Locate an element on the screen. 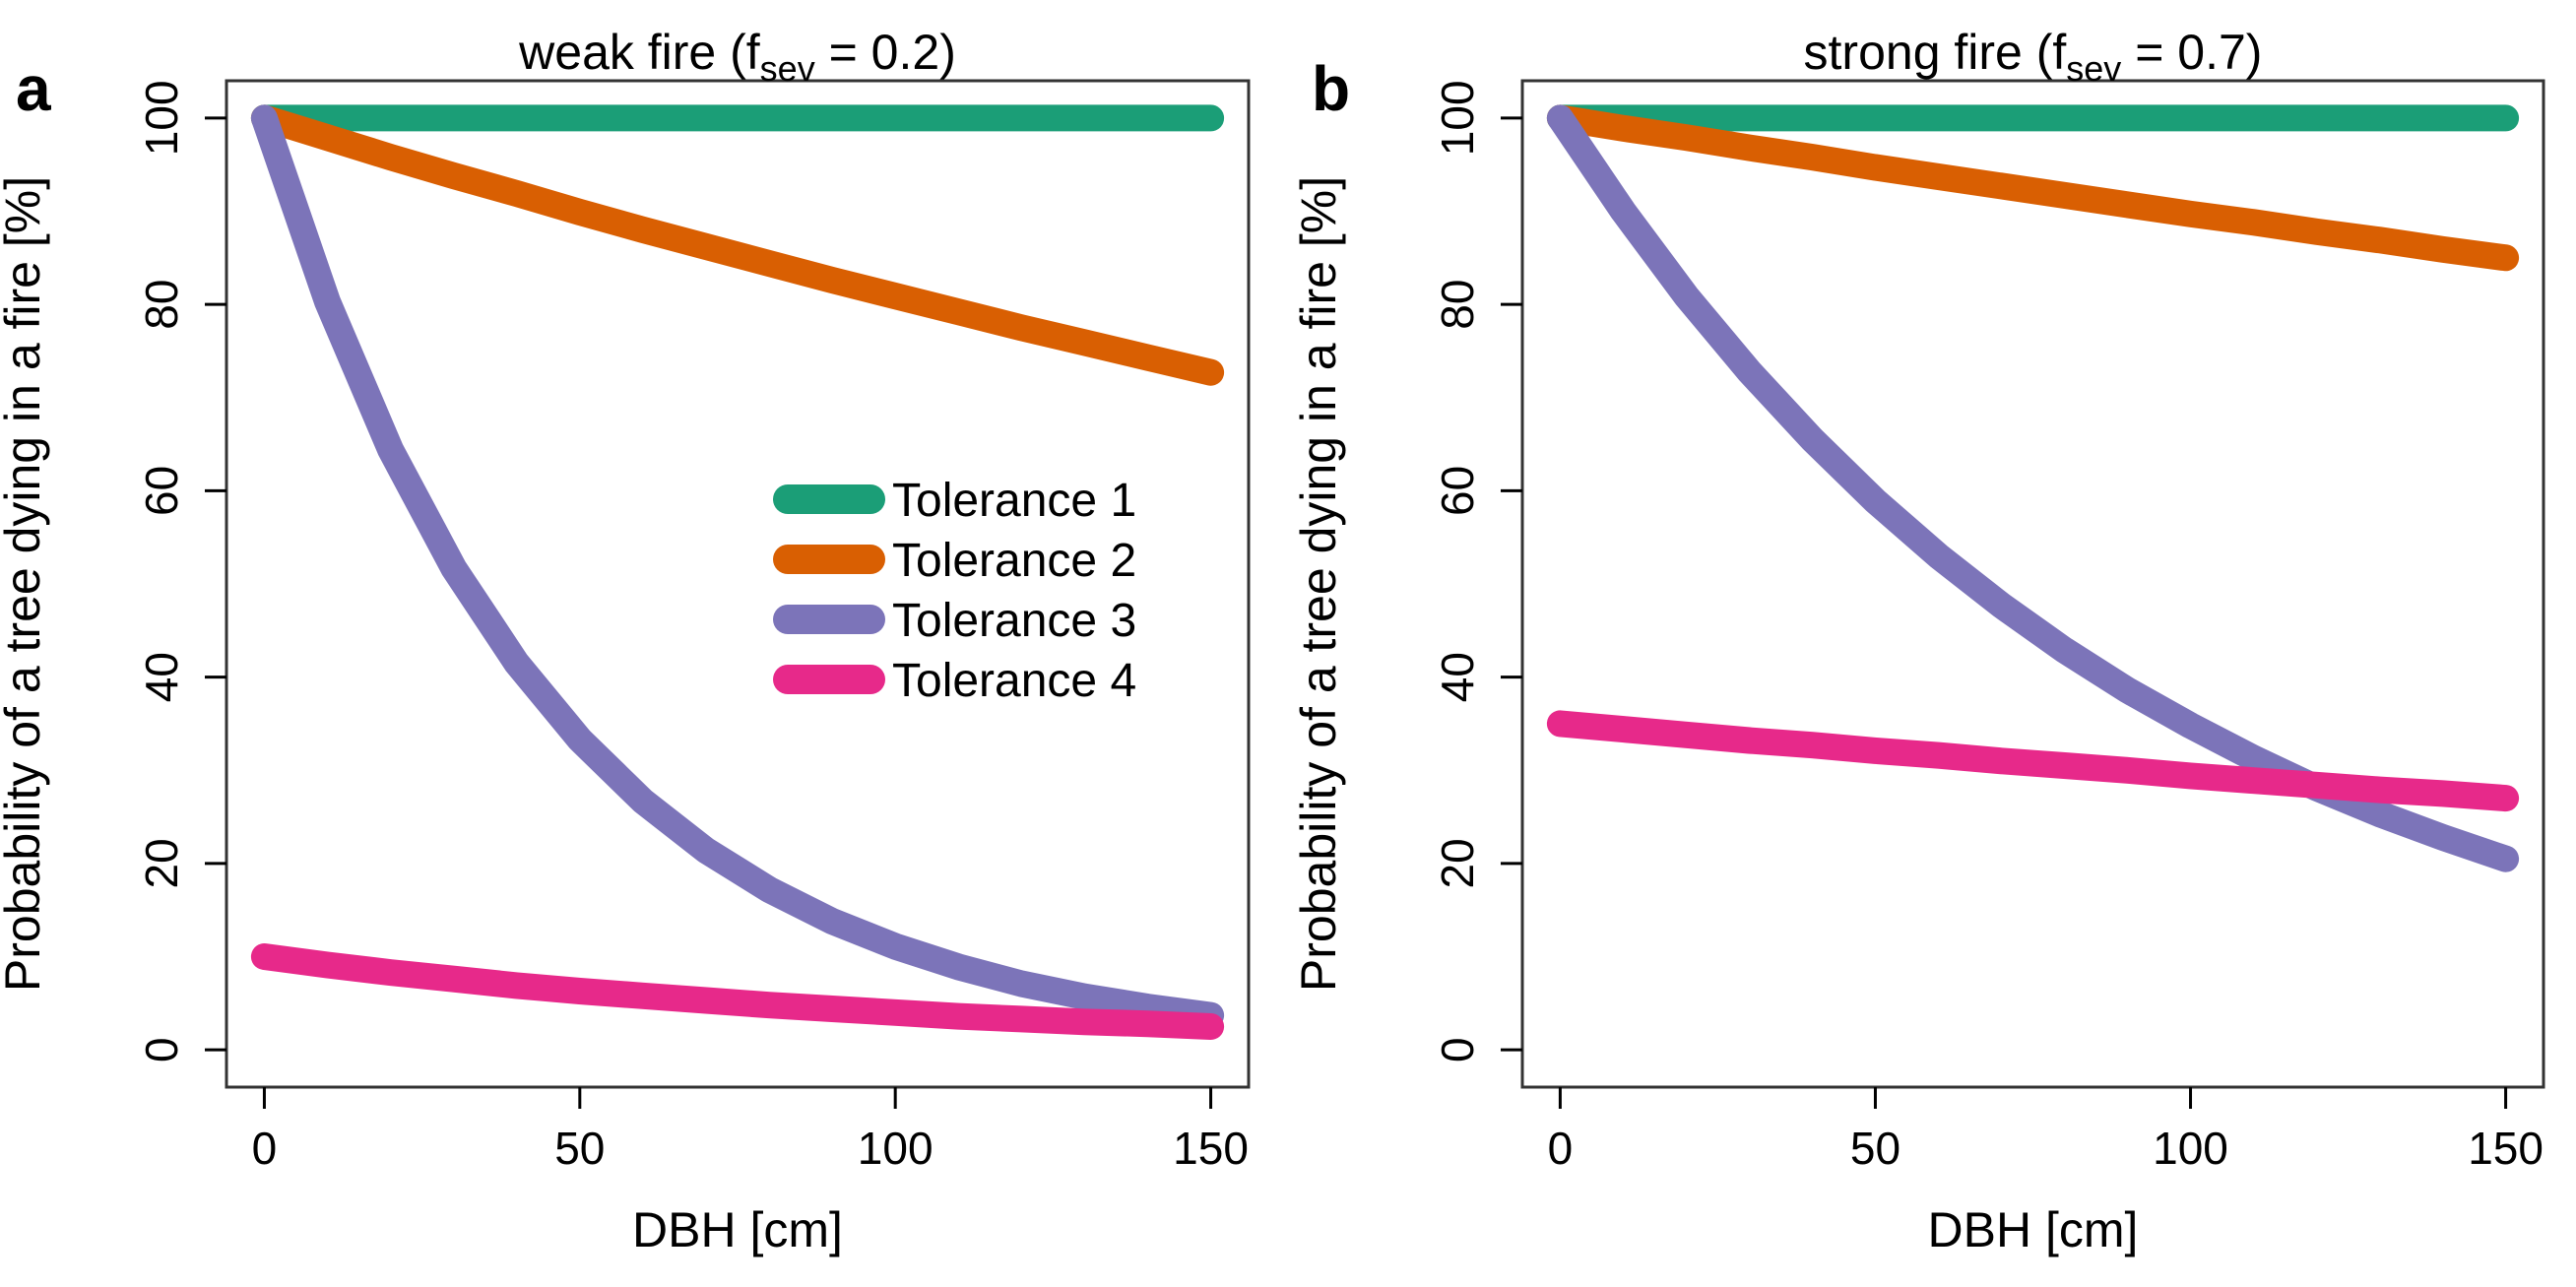 This screenshot has width=2576, height=1287. panel-letter: b is located at coordinates (1331, 89).